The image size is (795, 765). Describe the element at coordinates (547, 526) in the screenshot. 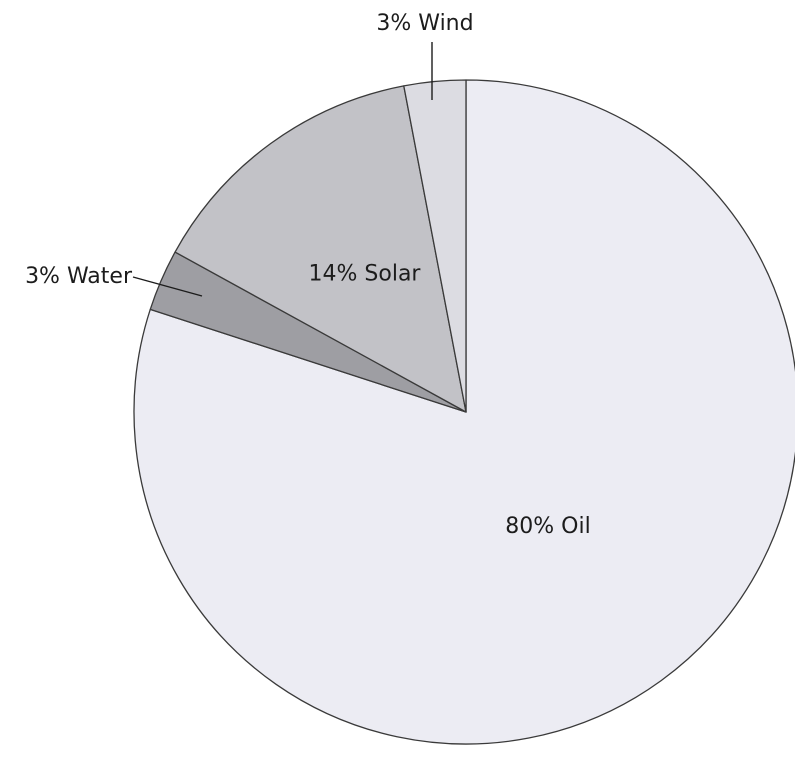

I see `label-80-oil: 80% Oil` at that location.